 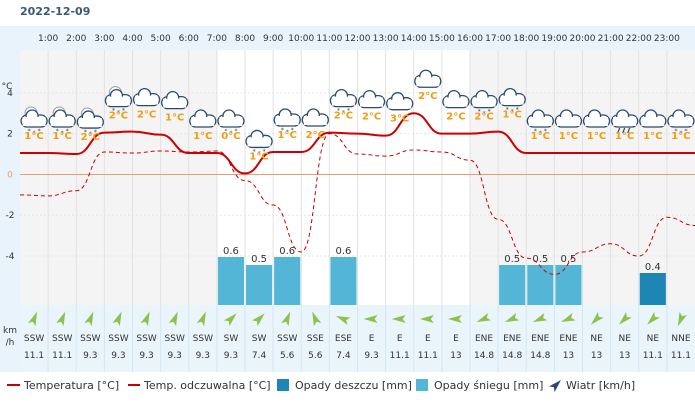 What do you see at coordinates (273, 39) in the screenshot?
I see `hour-label: 9:00` at bounding box center [273, 39].